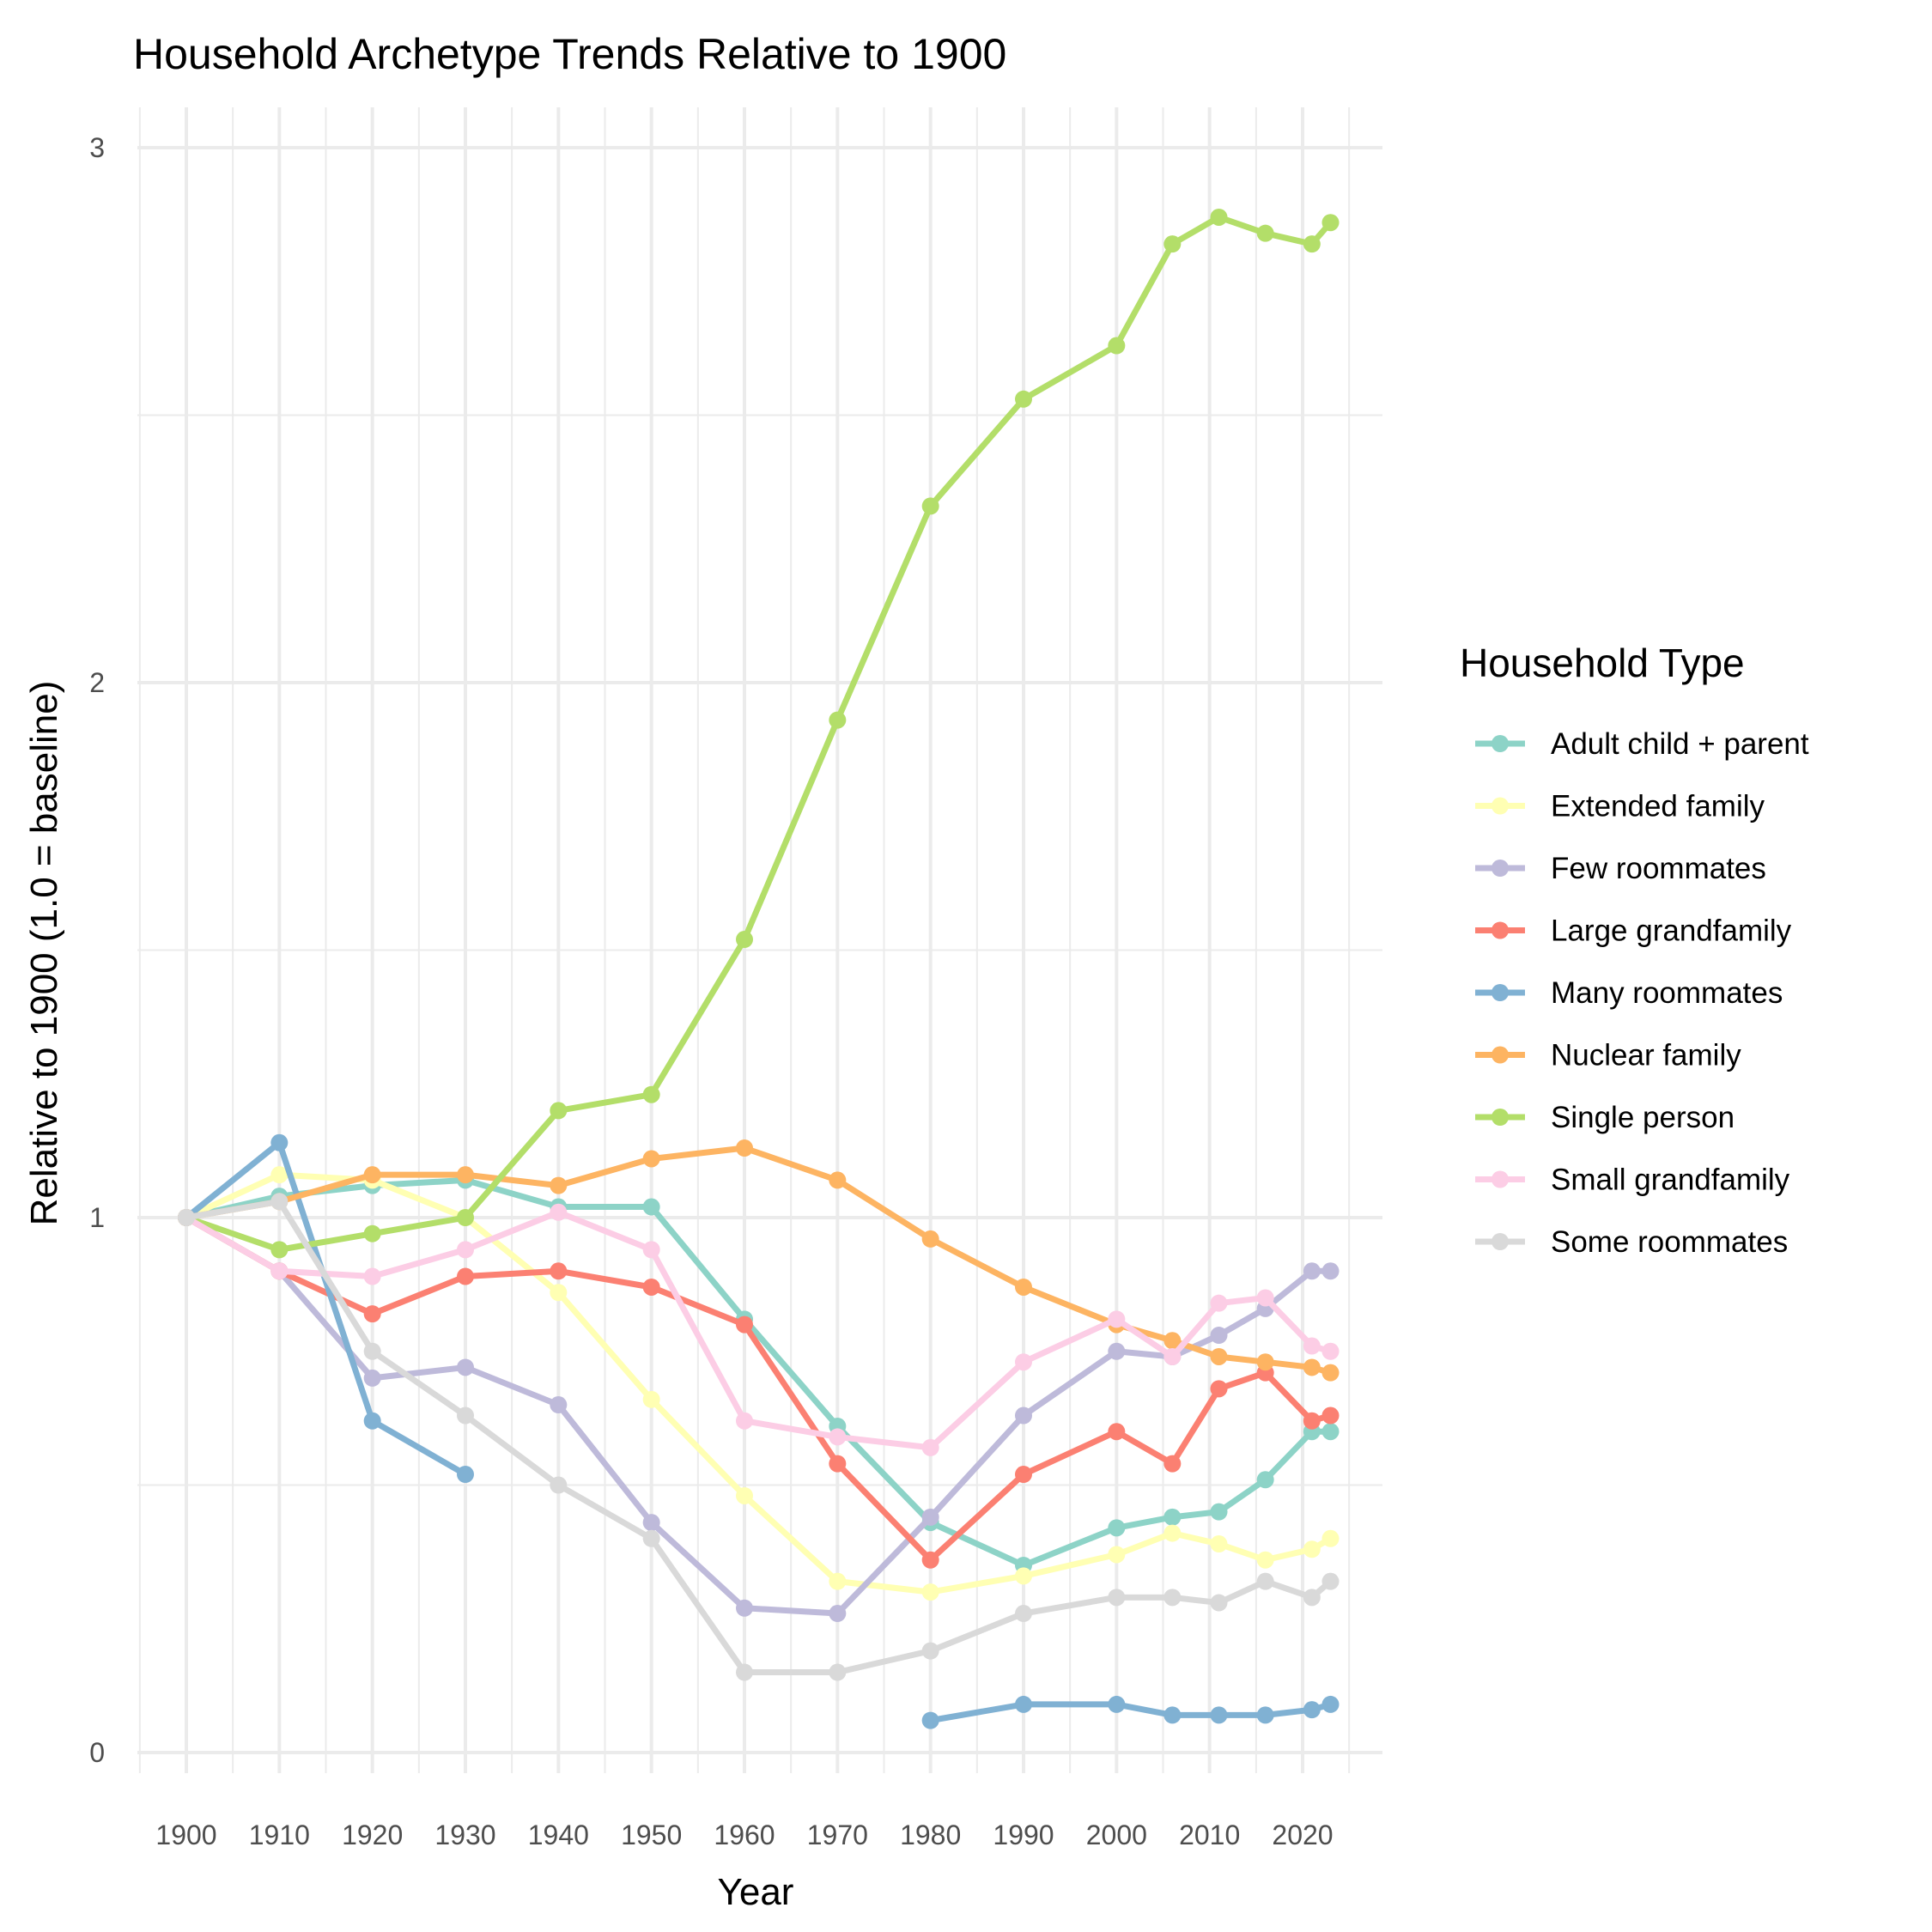  Describe the element at coordinates (1670, 1242) in the screenshot. I see `legend-label: Some roommates` at that location.